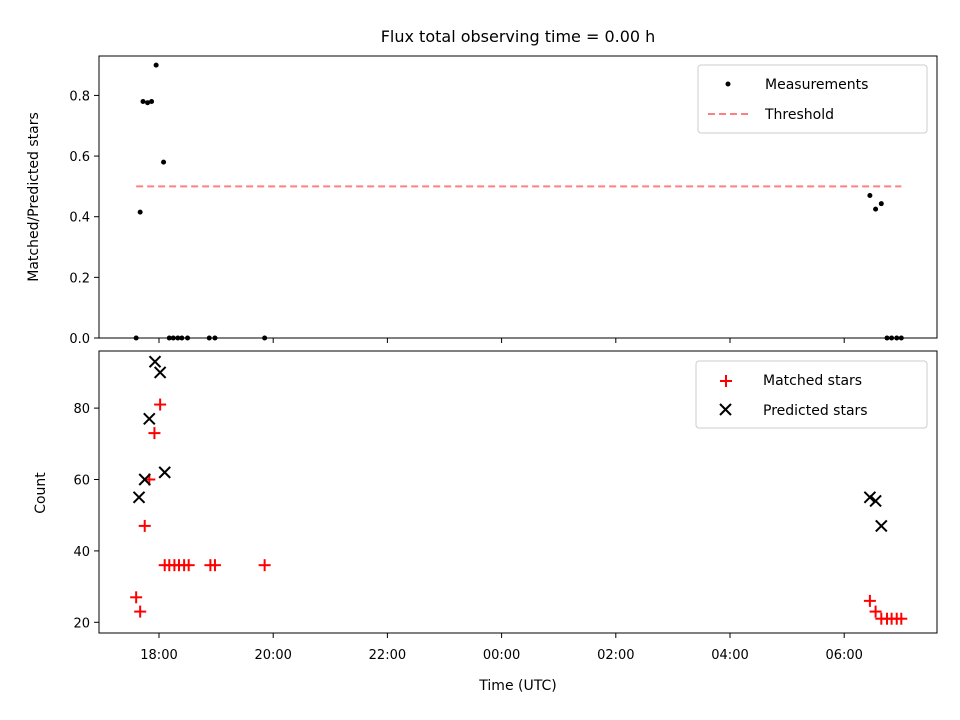 This screenshot has width=960, height=720. What do you see at coordinates (501, 340) in the screenshot?
I see `top-x-ticks` at bounding box center [501, 340].